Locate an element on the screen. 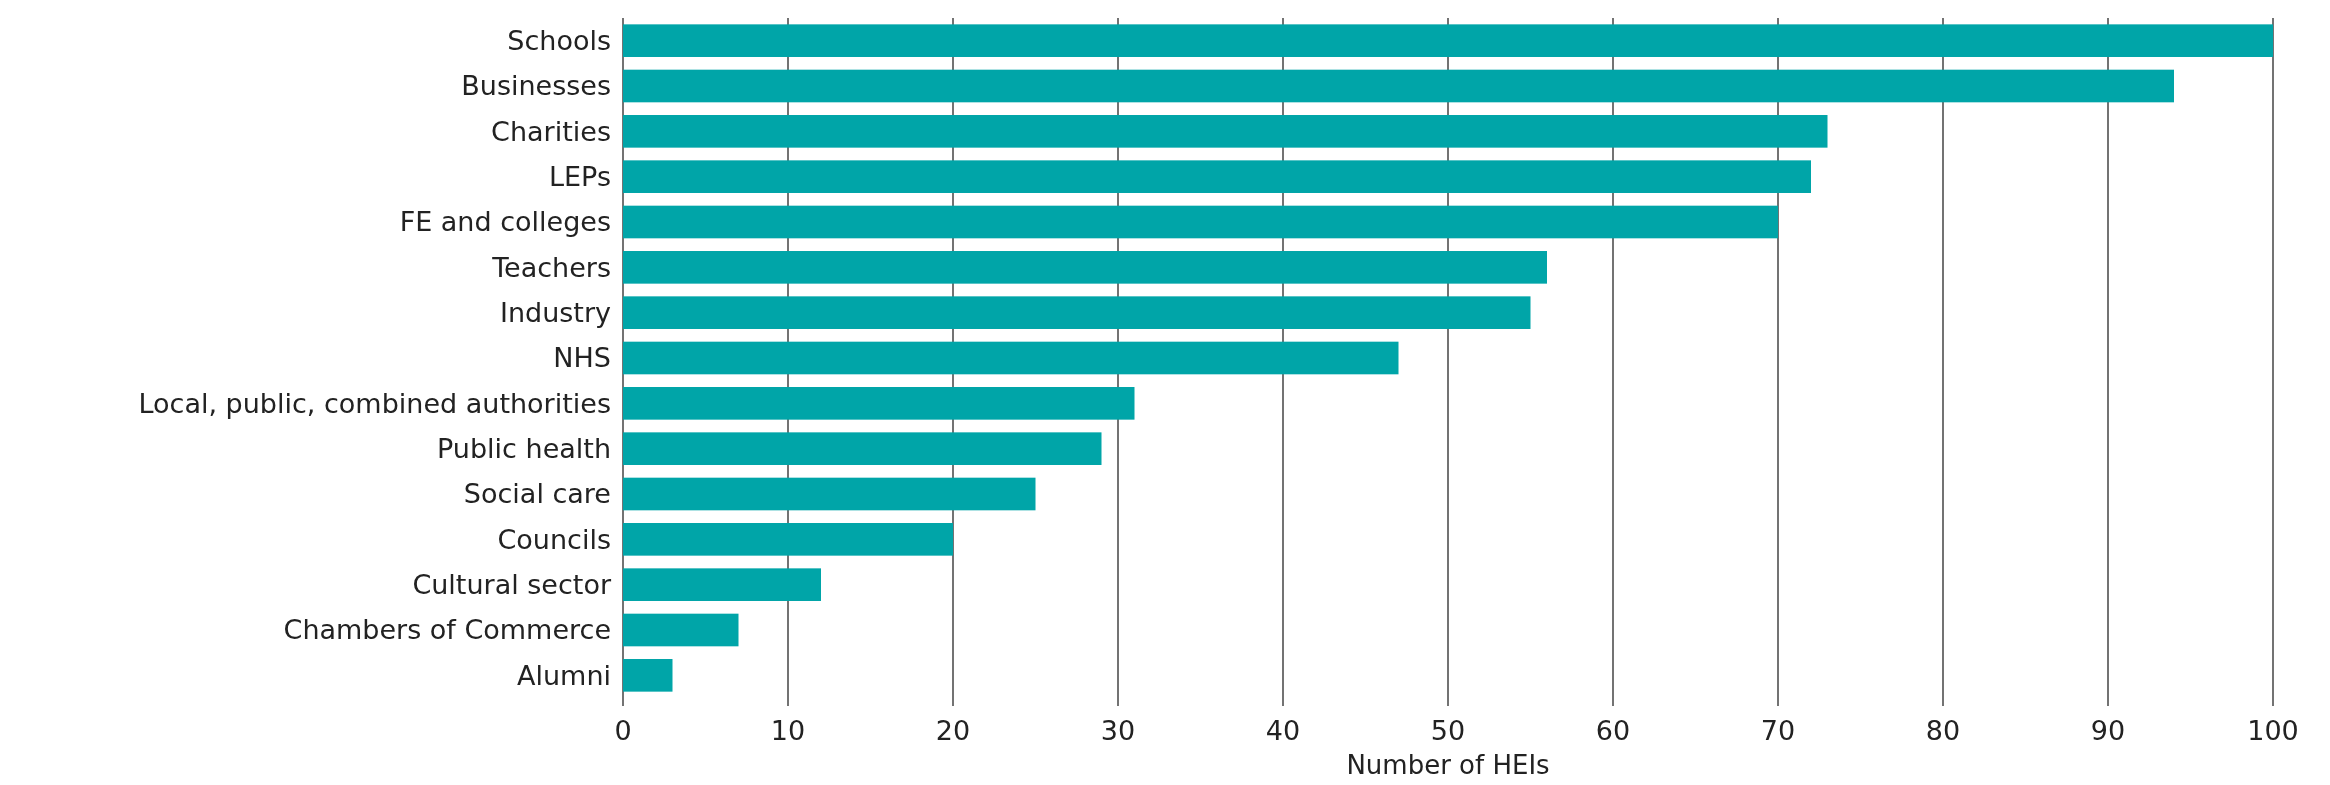 Image resolution: width=2330 pixels, height=785 pixels. x-tick-label: 10 is located at coordinates (788, 730).